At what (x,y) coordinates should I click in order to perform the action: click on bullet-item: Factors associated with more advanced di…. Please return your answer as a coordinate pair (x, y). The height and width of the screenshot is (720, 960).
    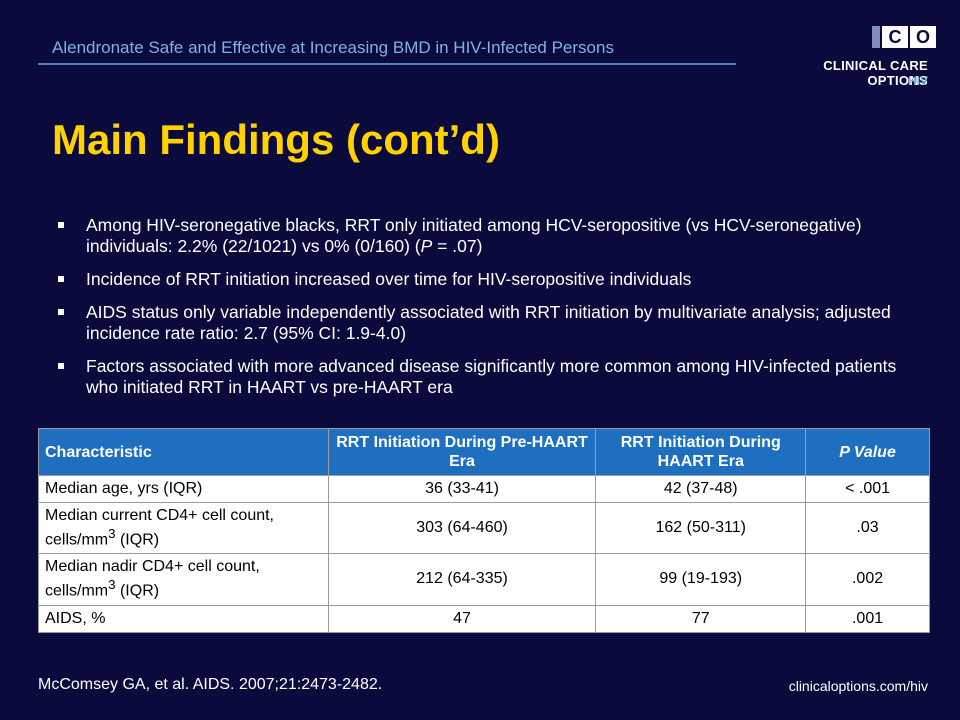
    Looking at the image, I should click on (486, 377).